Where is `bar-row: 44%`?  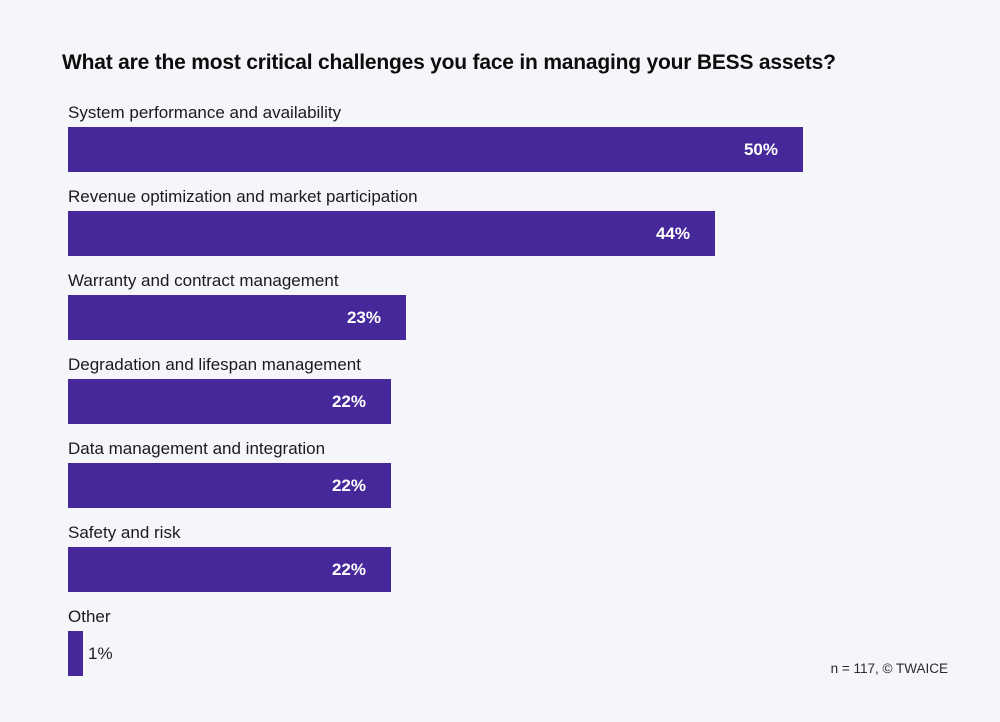
bar-row: 44% is located at coordinates (534, 233).